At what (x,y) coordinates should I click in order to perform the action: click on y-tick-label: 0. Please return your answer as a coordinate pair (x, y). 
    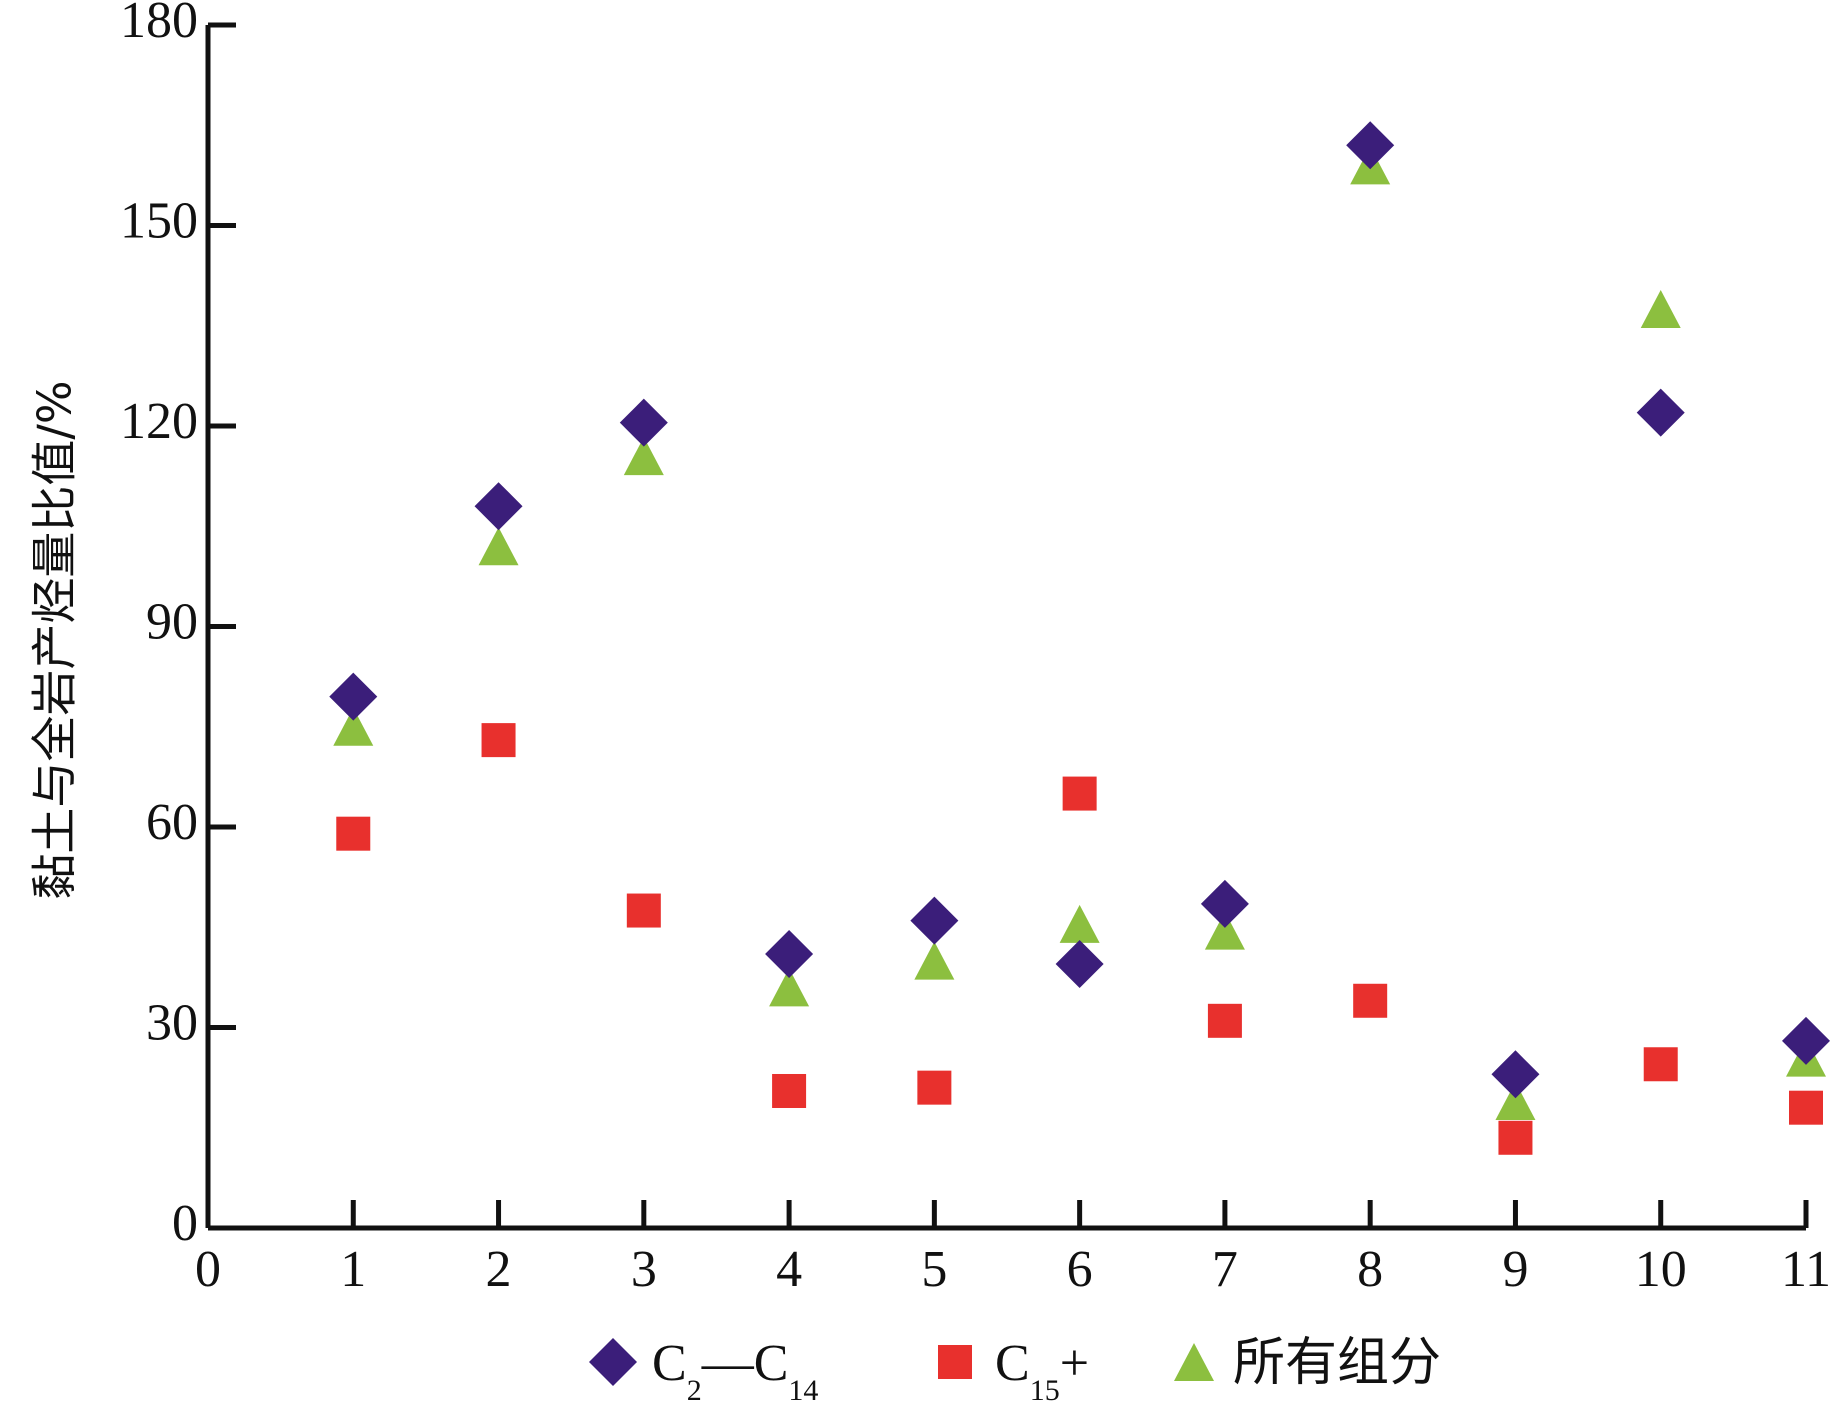
    Looking at the image, I should click on (185, 1223).